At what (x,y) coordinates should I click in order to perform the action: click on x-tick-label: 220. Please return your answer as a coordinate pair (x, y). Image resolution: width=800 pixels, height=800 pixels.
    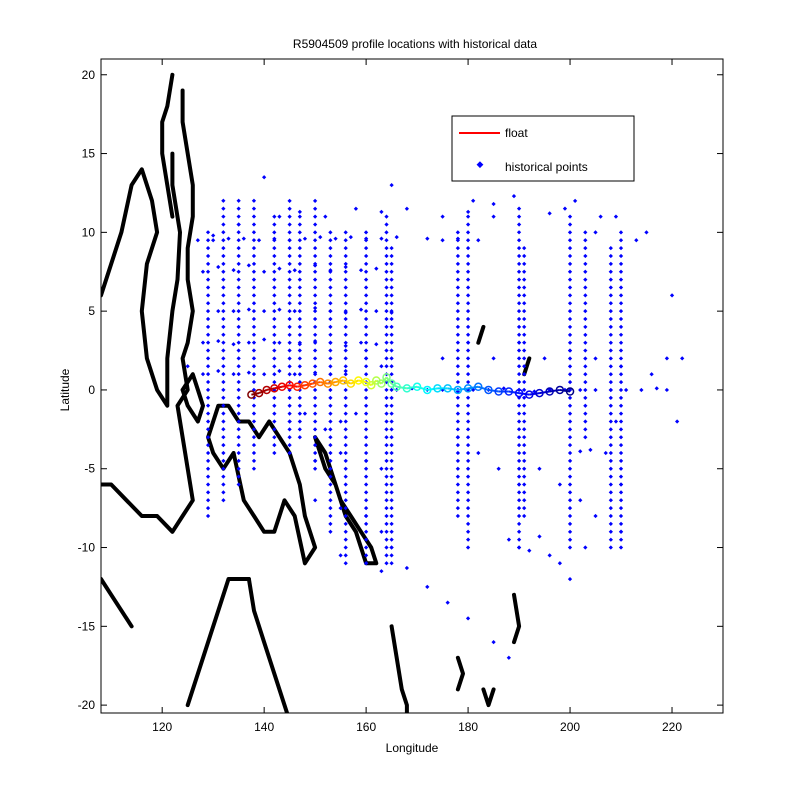
    Looking at the image, I should click on (672, 727).